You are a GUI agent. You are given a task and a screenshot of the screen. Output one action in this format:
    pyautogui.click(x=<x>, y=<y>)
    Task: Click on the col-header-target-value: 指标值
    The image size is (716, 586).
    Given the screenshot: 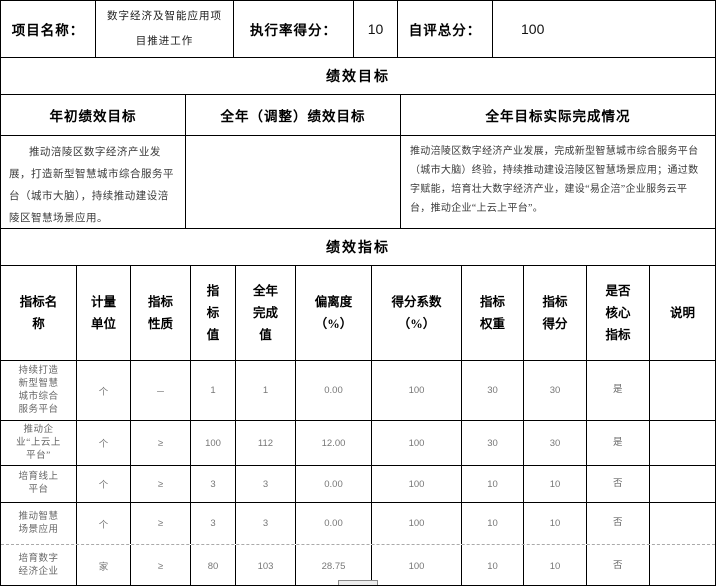 What is the action you would take?
    pyautogui.click(x=213, y=313)
    